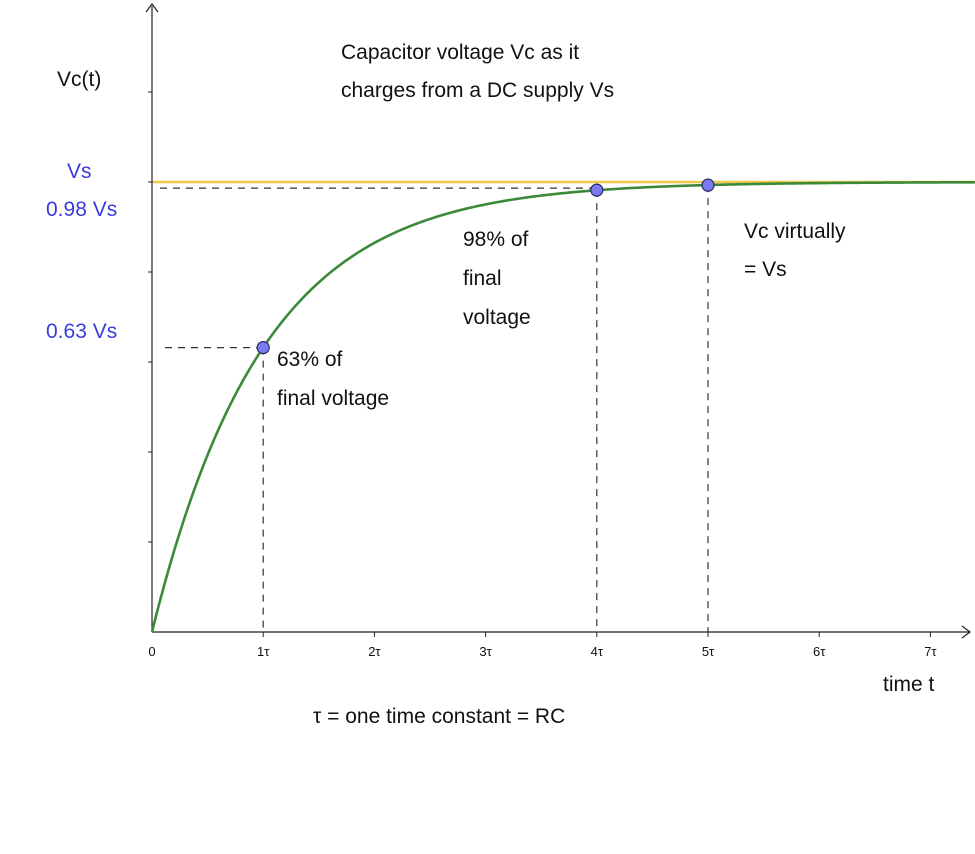 The height and width of the screenshot is (854, 975). I want to click on point-annotation-2: 98% of, so click(496, 239).